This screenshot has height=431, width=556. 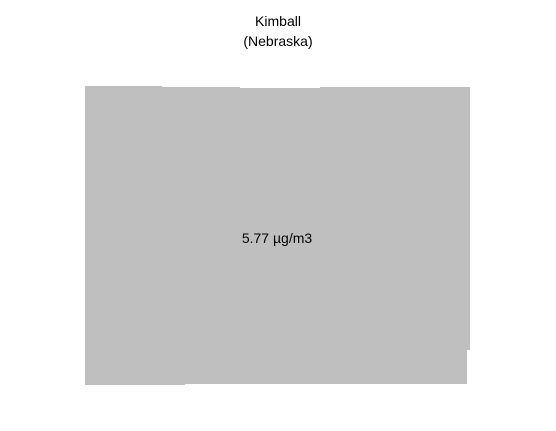 What do you see at coordinates (278, 41) in the screenshot?
I see `map-subtitle: (Nebraska)` at bounding box center [278, 41].